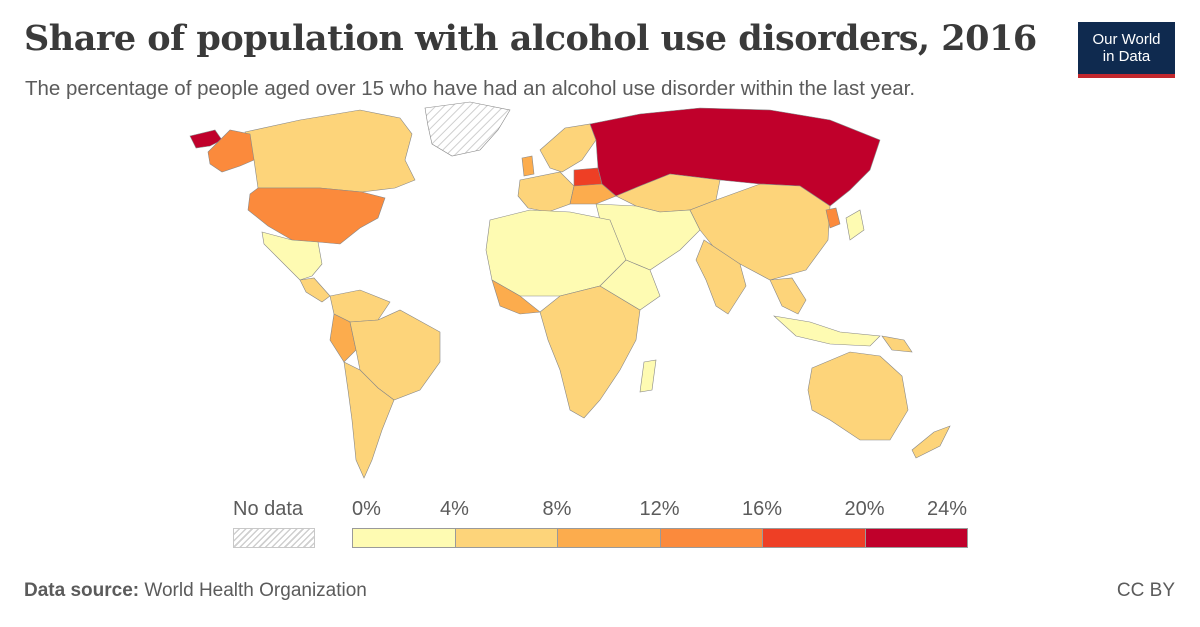 This screenshot has width=1200, height=627. What do you see at coordinates (568, 148) in the screenshot?
I see `country-scandinavia` at bounding box center [568, 148].